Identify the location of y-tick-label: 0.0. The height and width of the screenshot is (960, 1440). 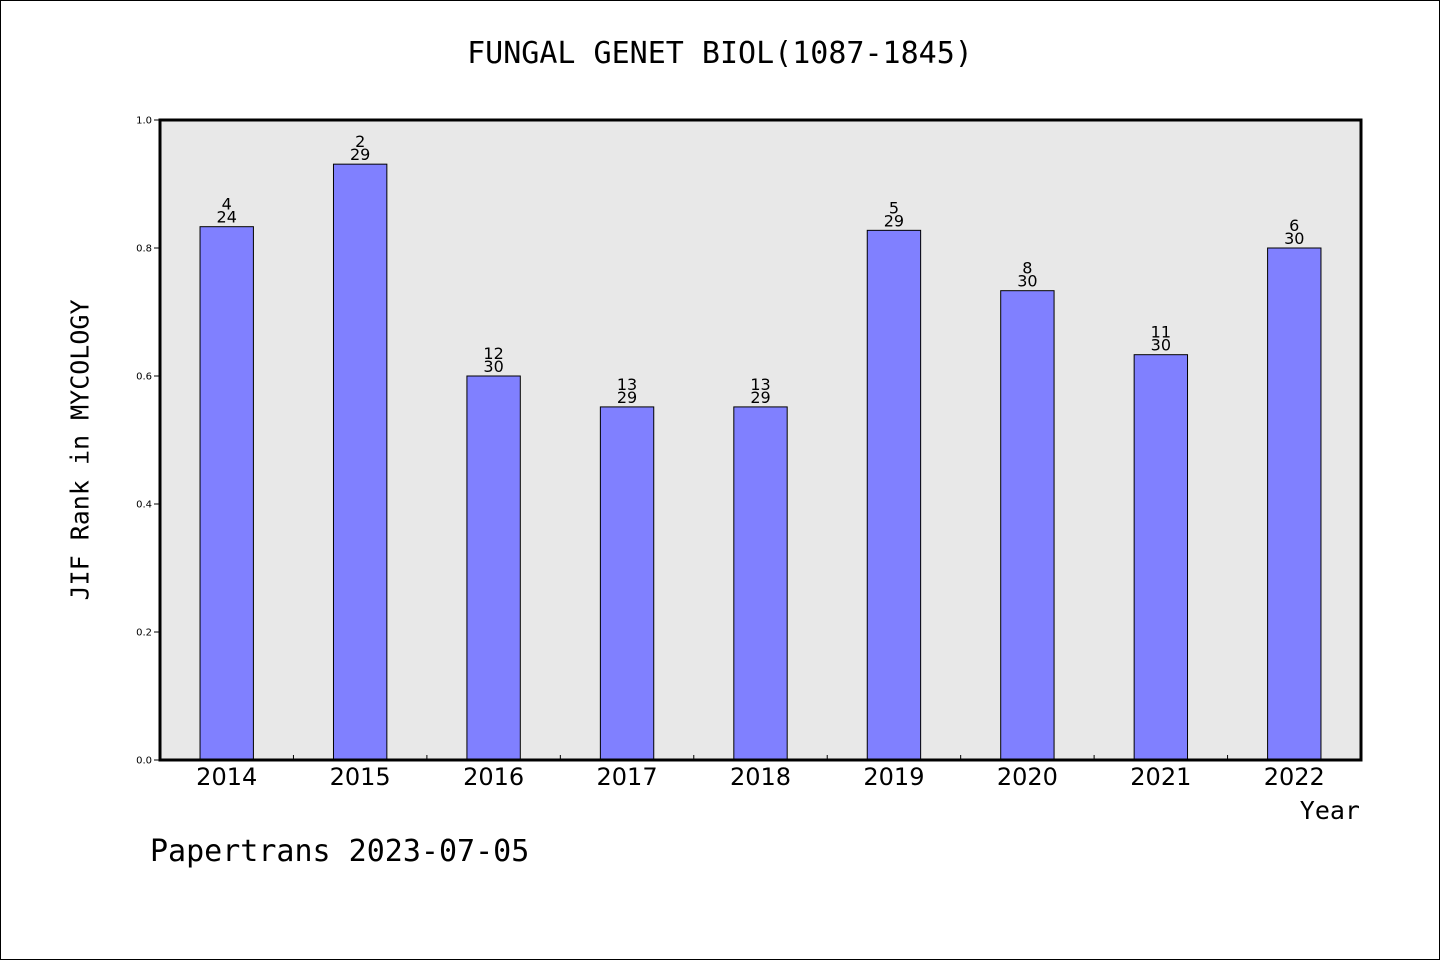
(144, 761).